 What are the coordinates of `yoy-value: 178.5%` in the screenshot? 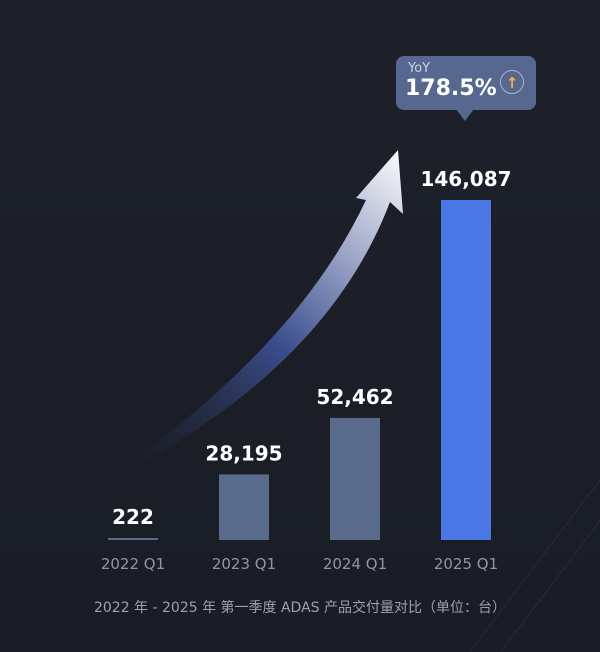 It's located at (451, 88).